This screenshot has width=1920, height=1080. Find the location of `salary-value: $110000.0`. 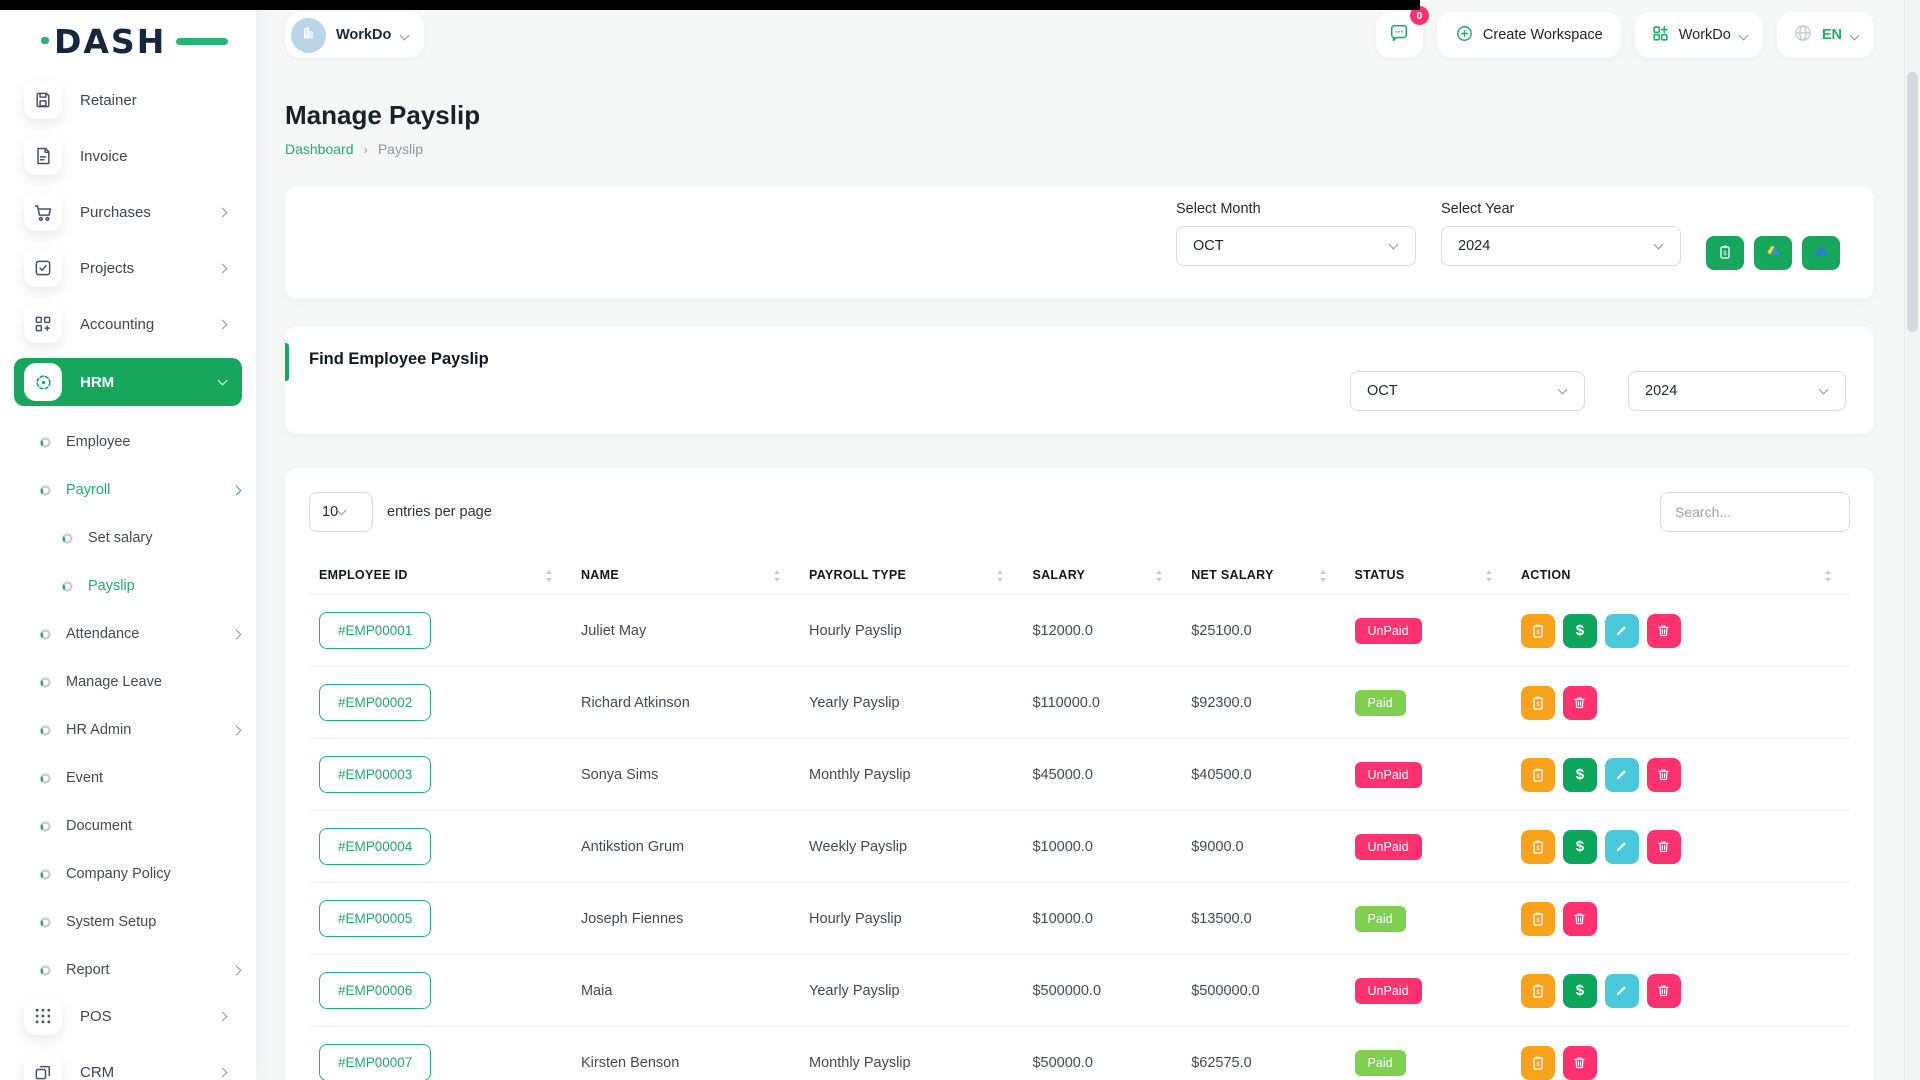

salary-value: $110000.0 is located at coordinates (1102, 702).